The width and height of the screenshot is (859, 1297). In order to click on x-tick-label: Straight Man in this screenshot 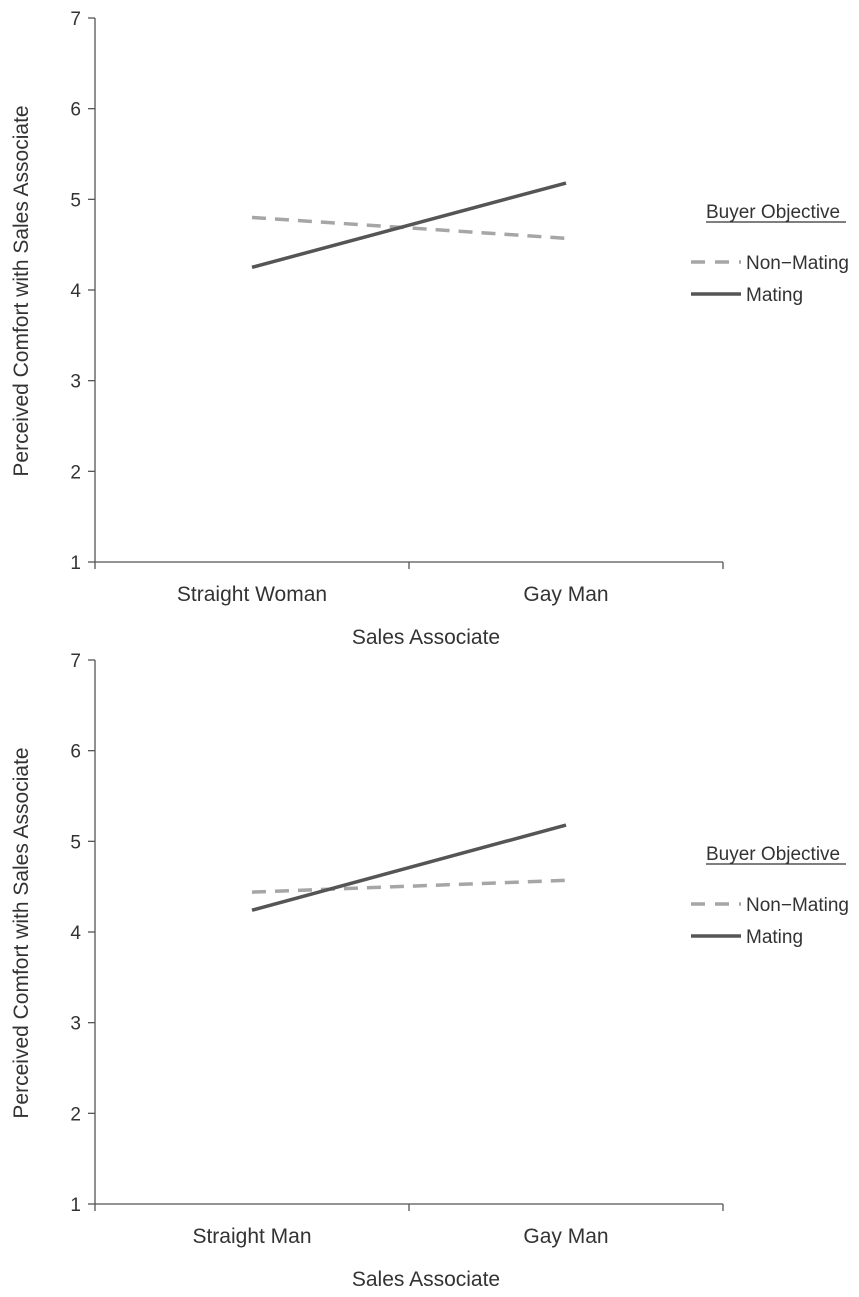, I will do `click(251, 1236)`.